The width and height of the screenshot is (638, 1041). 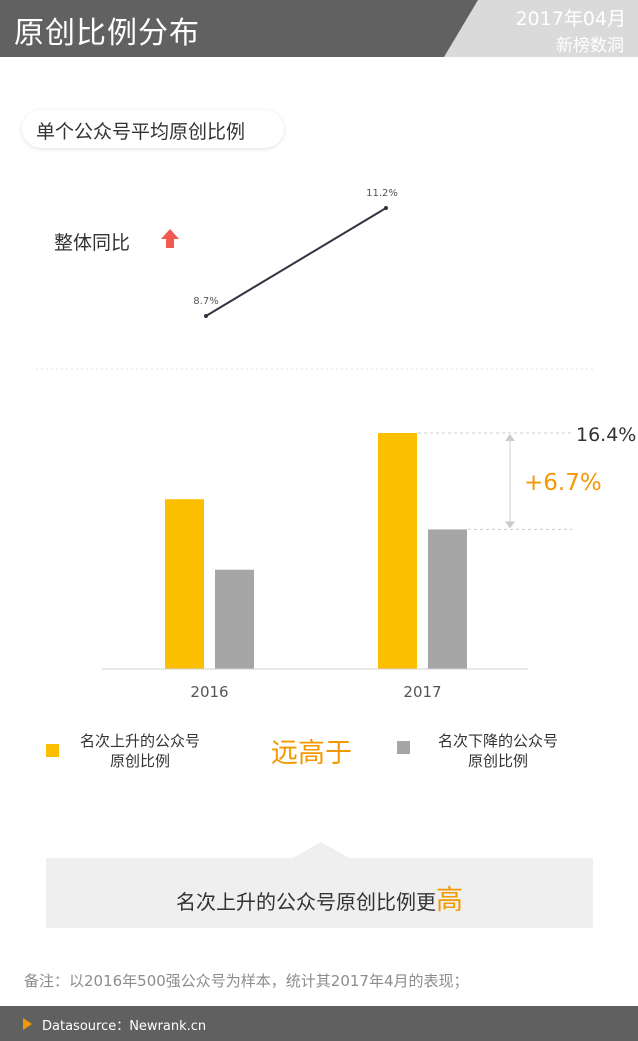 What do you see at coordinates (205, 301) in the screenshot?
I see `trend-data-label: 8.7%` at bounding box center [205, 301].